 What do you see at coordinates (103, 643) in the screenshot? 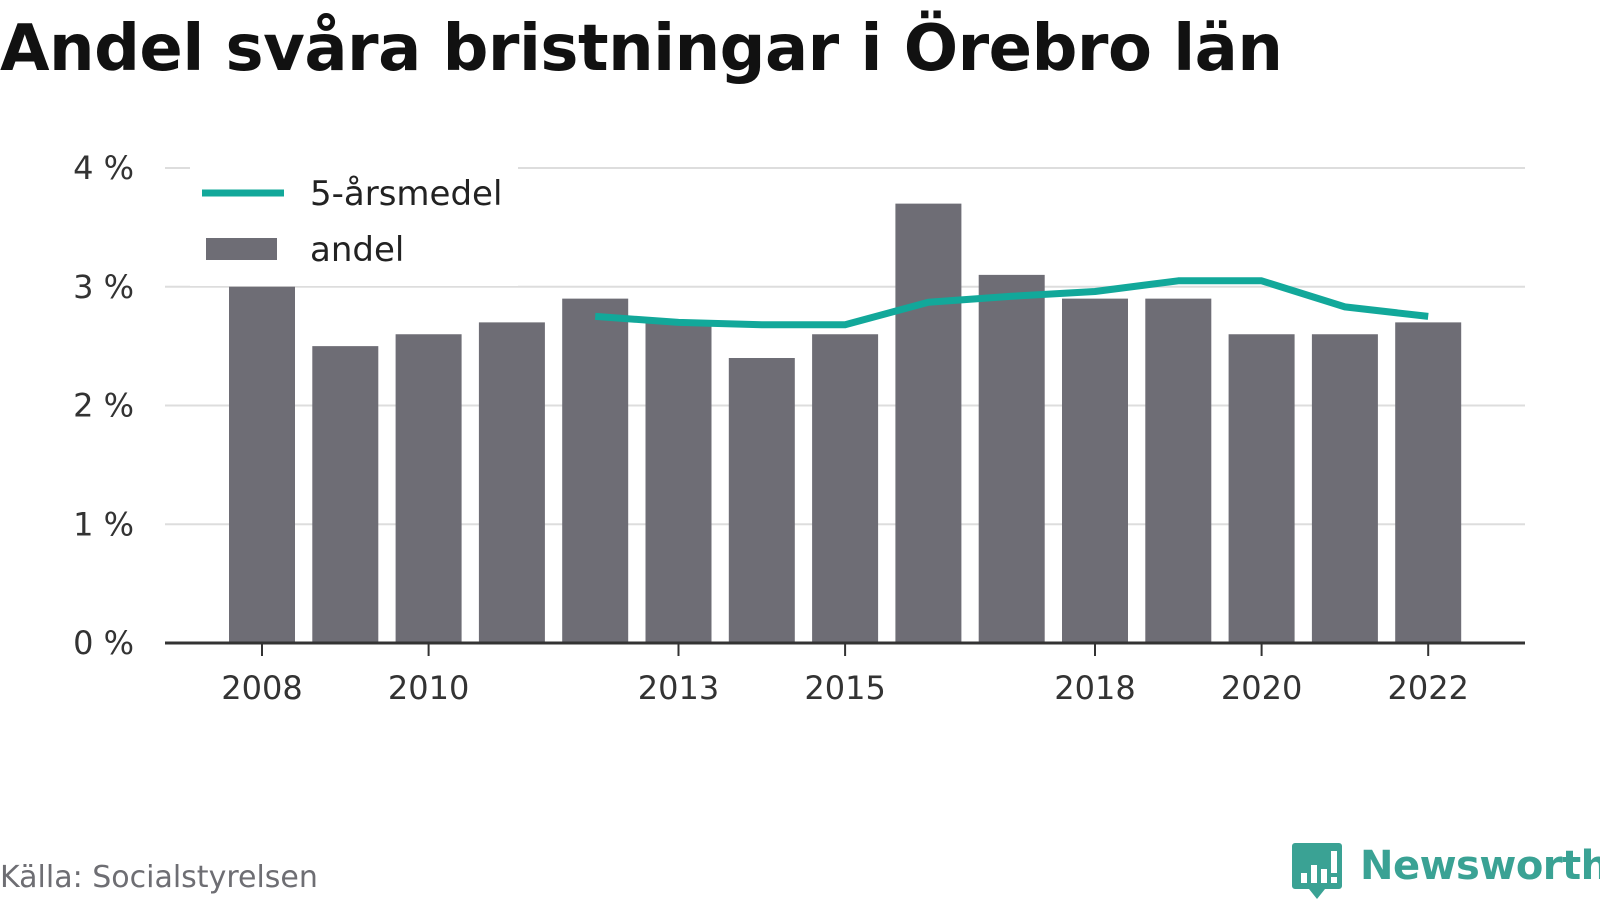
I see `y-tick-label: 0 %` at bounding box center [103, 643].